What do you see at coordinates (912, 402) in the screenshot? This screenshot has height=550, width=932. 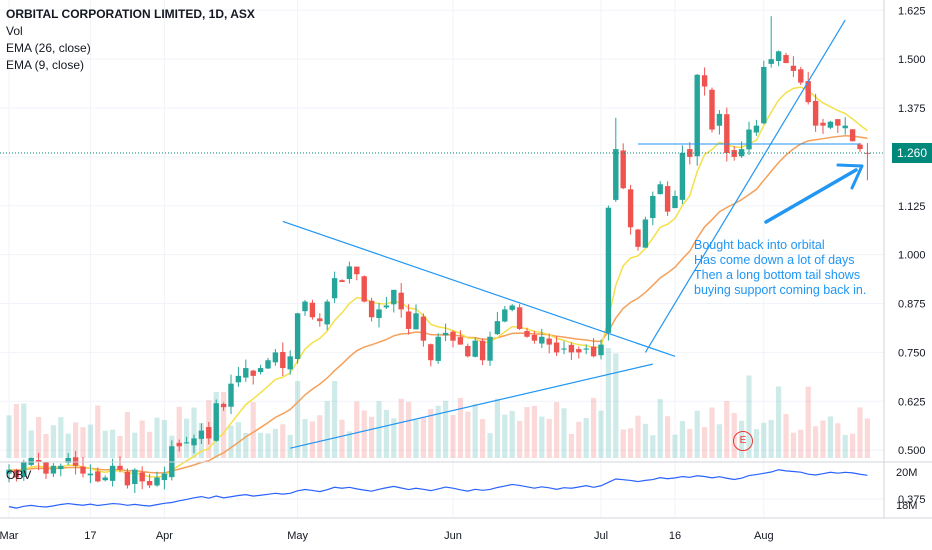 I see `y-tick-label: 0.625` at bounding box center [912, 402].